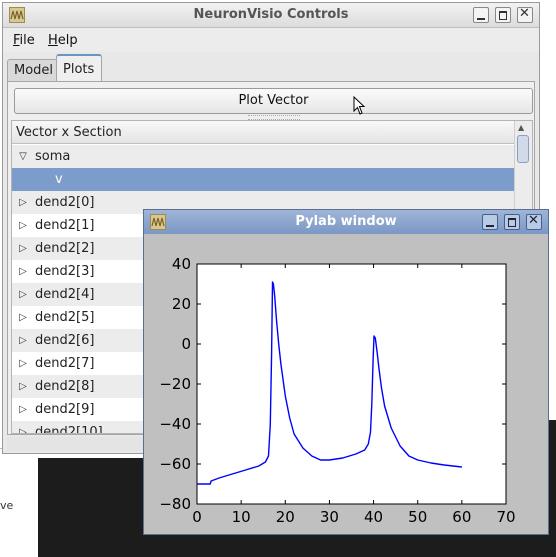 The width and height of the screenshot is (556, 557). Describe the element at coordinates (264, 202) in the screenshot. I see `tree-row: ▷ dend2[0]` at that location.